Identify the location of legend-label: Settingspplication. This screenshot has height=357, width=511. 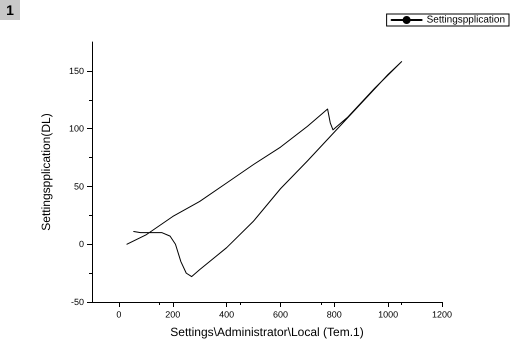
(466, 20).